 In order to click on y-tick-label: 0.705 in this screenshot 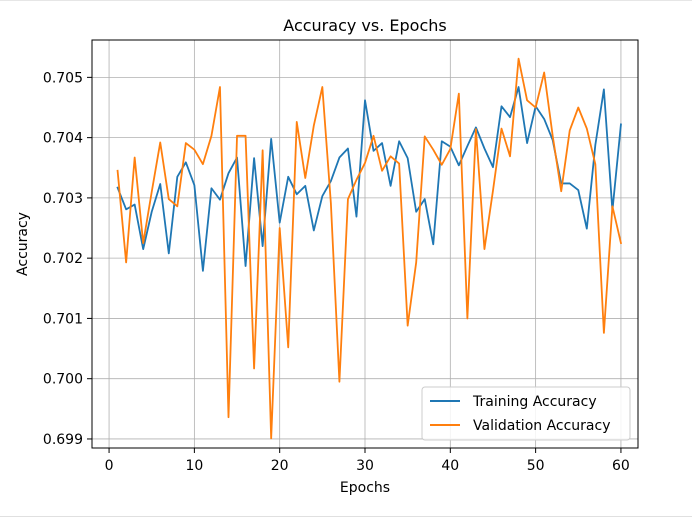, I will do `click(63, 78)`.